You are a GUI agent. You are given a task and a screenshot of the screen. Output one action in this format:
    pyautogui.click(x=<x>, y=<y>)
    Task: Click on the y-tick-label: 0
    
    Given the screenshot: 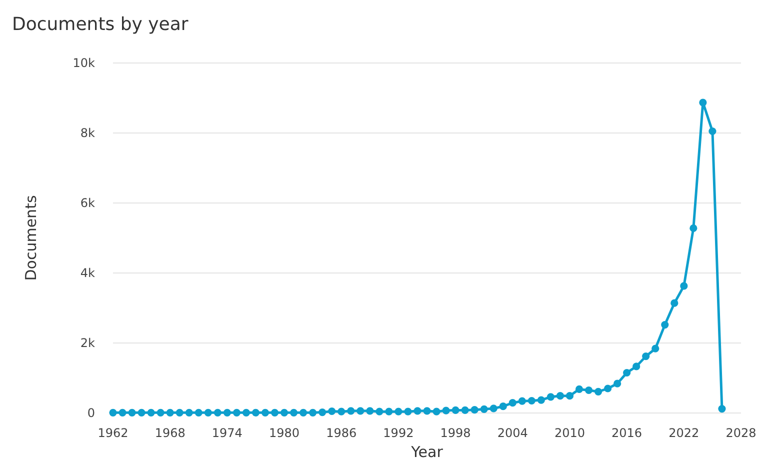 What is the action you would take?
    pyautogui.click(x=91, y=413)
    